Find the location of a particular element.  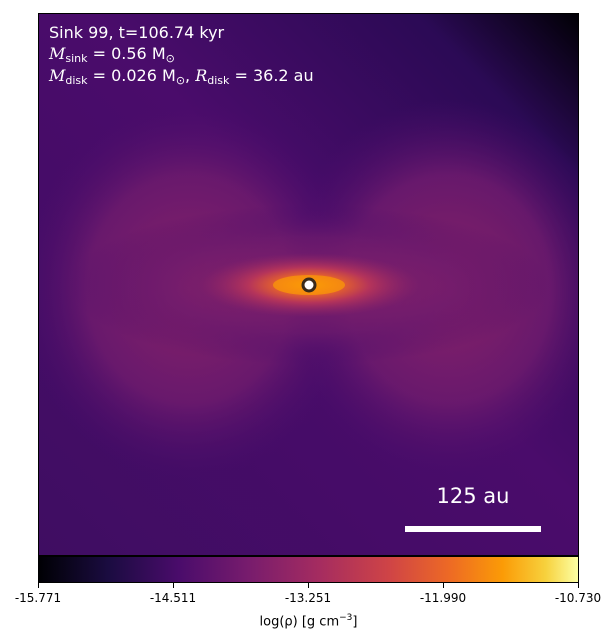

colorbar is located at coordinates (308, 569).